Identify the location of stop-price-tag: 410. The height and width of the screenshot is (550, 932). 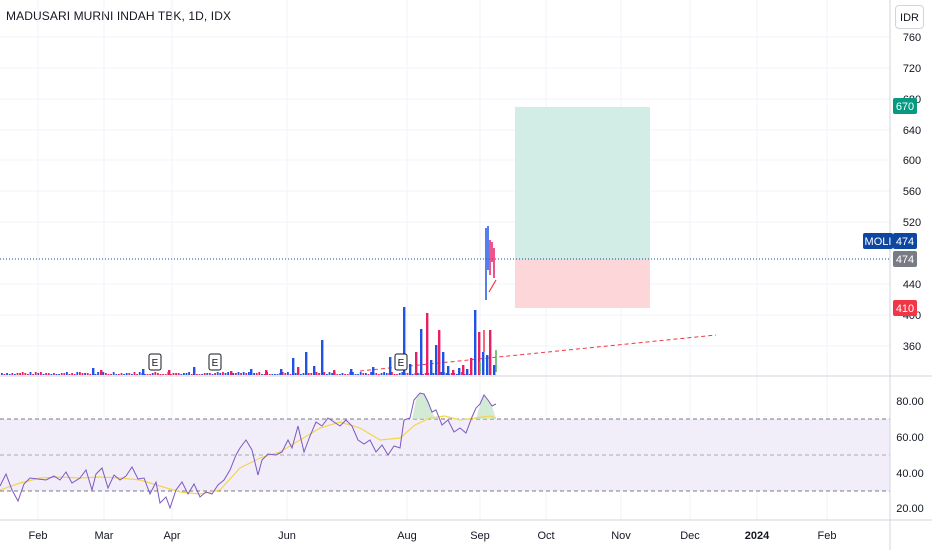
(905, 308).